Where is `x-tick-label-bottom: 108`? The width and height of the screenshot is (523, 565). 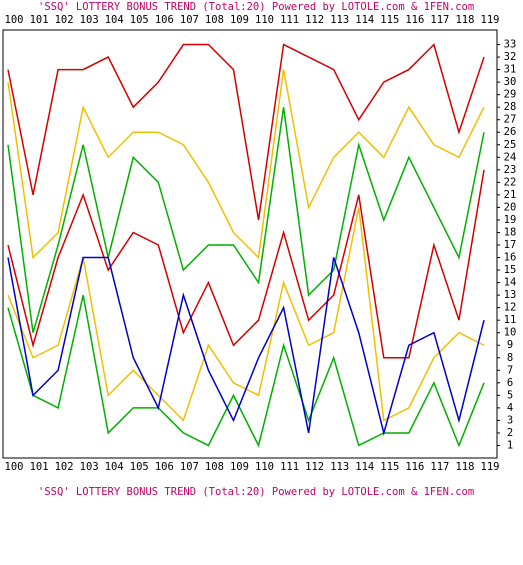 x-tick-label-bottom: 108 is located at coordinates (214, 467).